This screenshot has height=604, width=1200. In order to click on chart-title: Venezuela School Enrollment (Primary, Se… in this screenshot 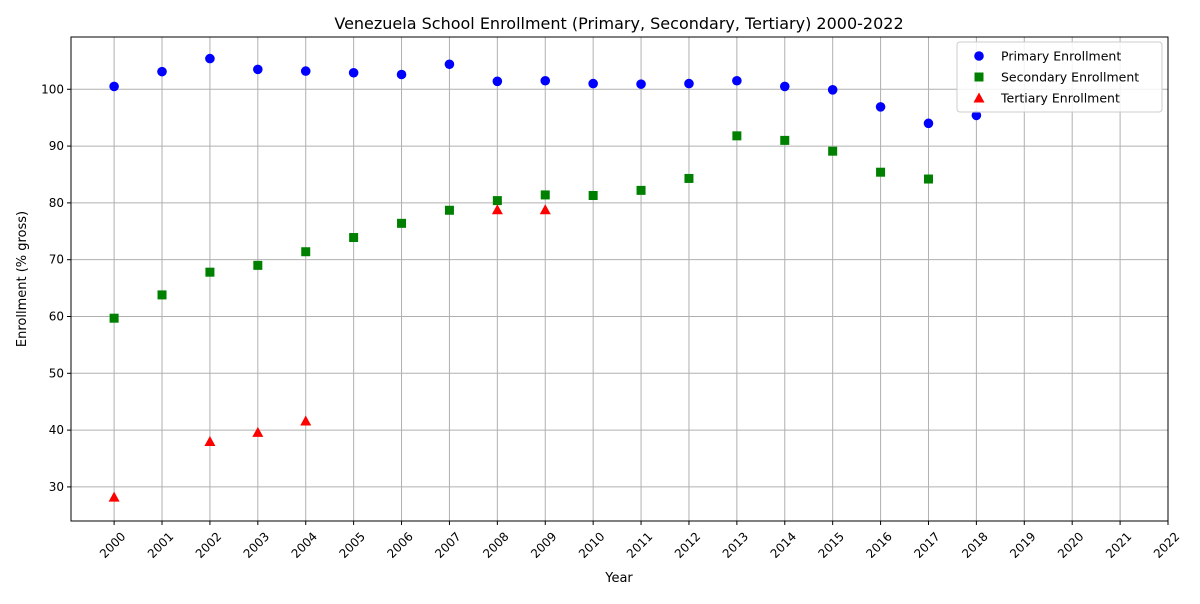, I will do `click(618, 23)`.